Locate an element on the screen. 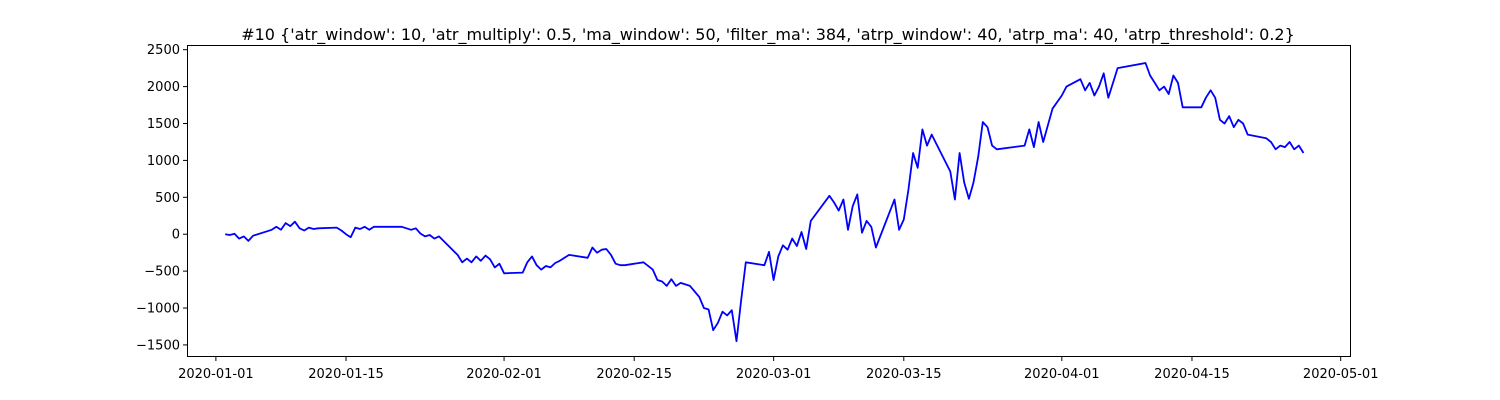 The width and height of the screenshot is (1500, 400). x-tick-label: 2020-05-01 is located at coordinates (1341, 374).